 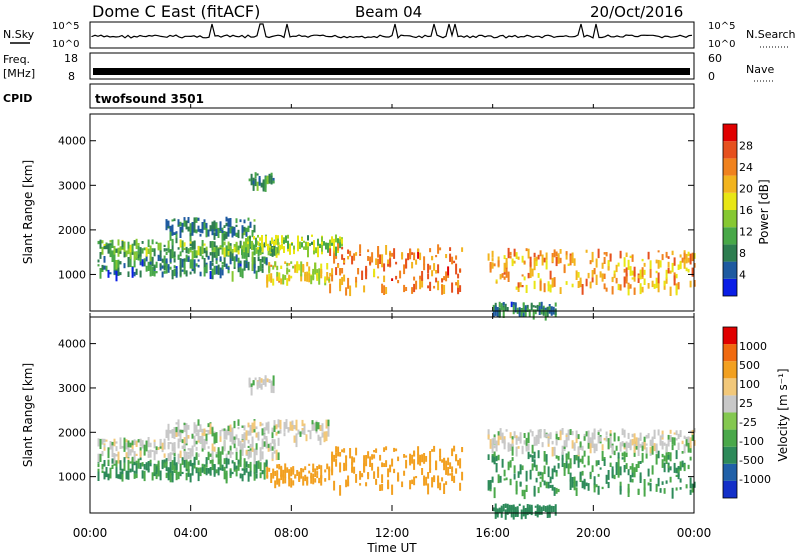 I want to click on x-axis-label: Time UT, so click(x=391, y=547).